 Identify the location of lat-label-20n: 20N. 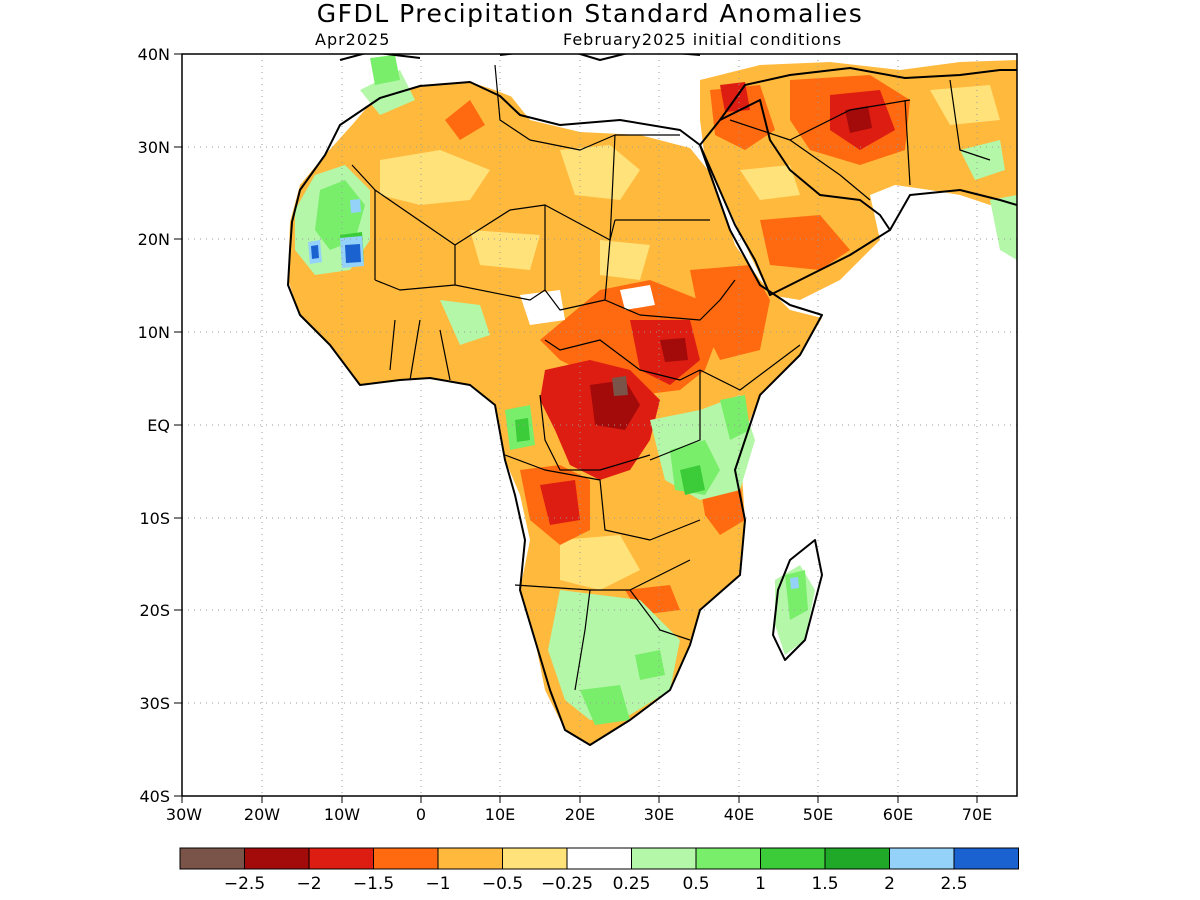
(154, 239).